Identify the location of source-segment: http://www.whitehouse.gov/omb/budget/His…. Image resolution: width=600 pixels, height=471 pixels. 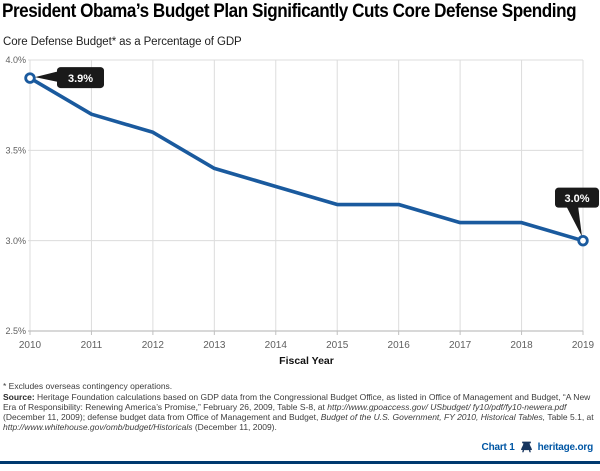
(98, 426).